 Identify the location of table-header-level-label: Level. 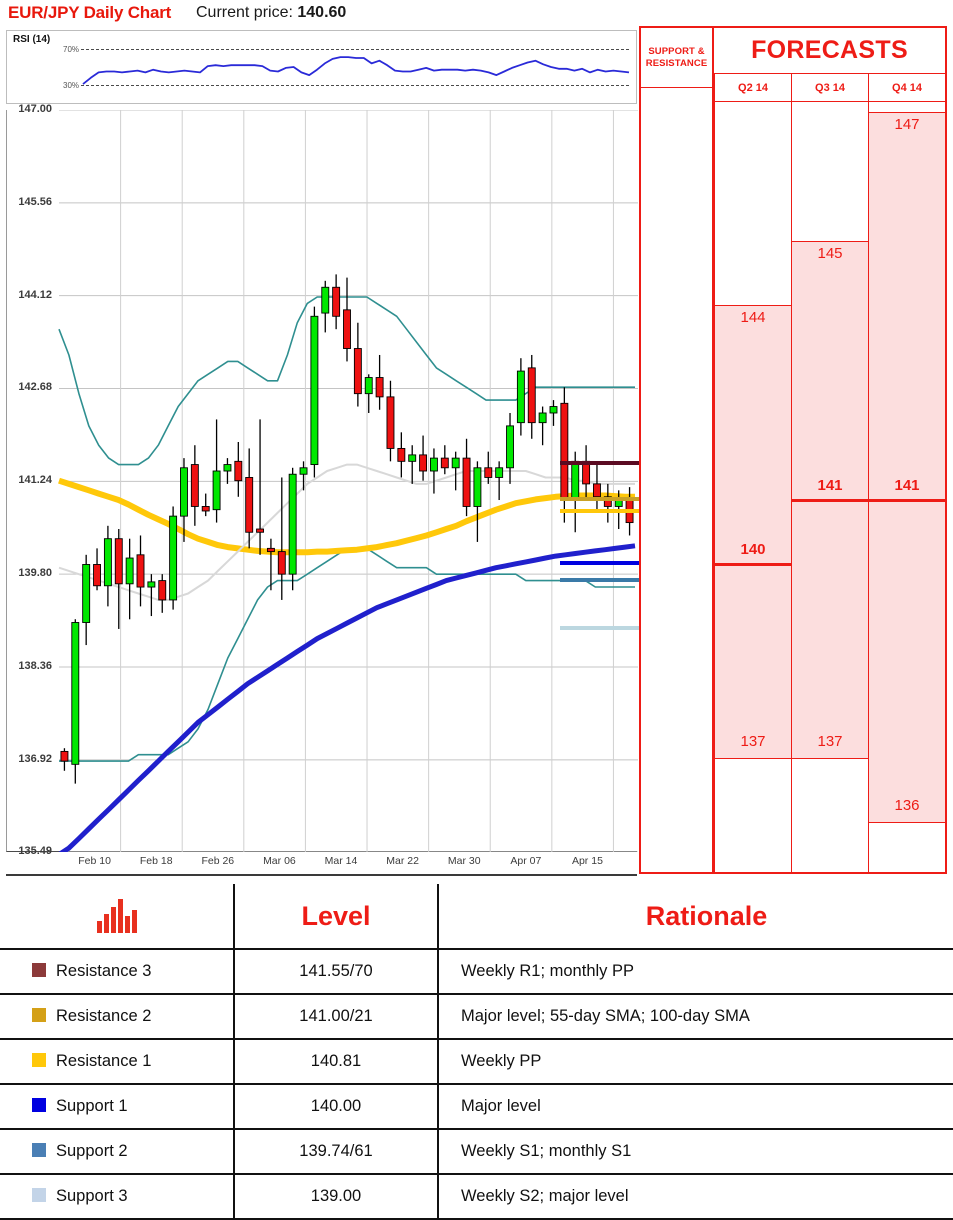
(336, 915).